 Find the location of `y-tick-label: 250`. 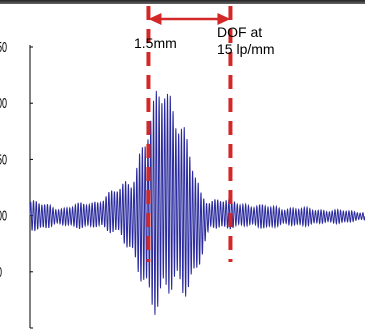

y-tick-label: 250 is located at coordinates (3, 47).